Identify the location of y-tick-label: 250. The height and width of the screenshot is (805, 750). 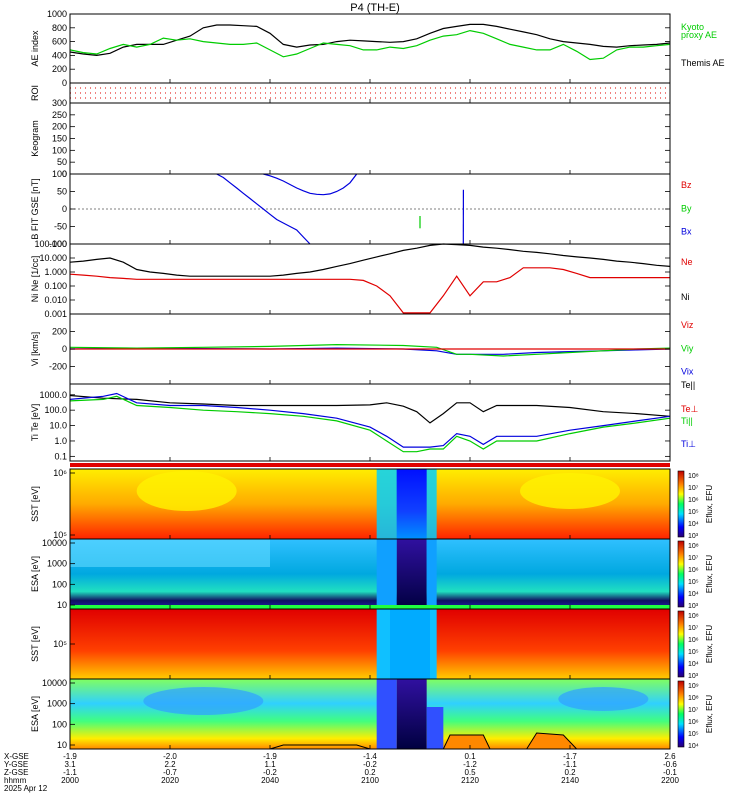
(59, 115).